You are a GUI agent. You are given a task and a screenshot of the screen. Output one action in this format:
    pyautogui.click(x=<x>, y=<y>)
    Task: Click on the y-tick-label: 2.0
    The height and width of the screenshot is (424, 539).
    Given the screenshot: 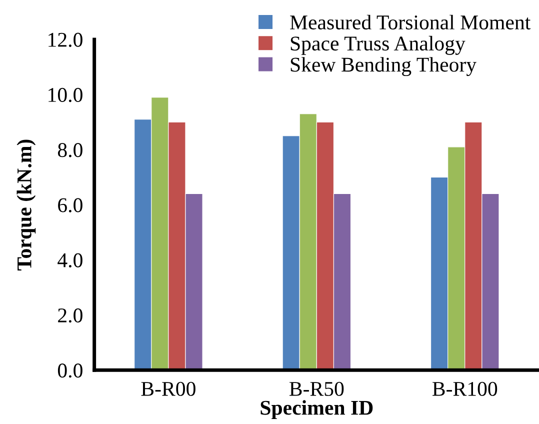 What is the action you would take?
    pyautogui.click(x=70, y=315)
    